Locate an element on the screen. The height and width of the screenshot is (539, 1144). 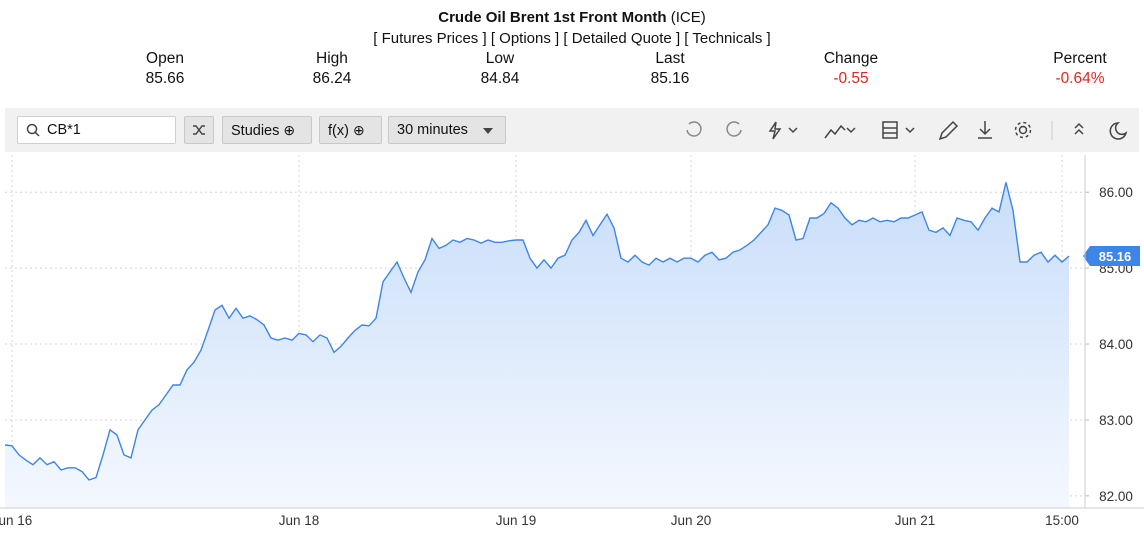
last-price-badge: 85.16 is located at coordinates (1111, 255).